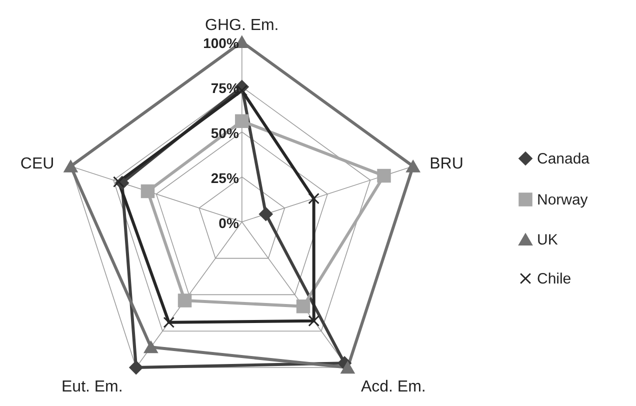  I want to click on y-tick-label: 50%, so click(225, 132).